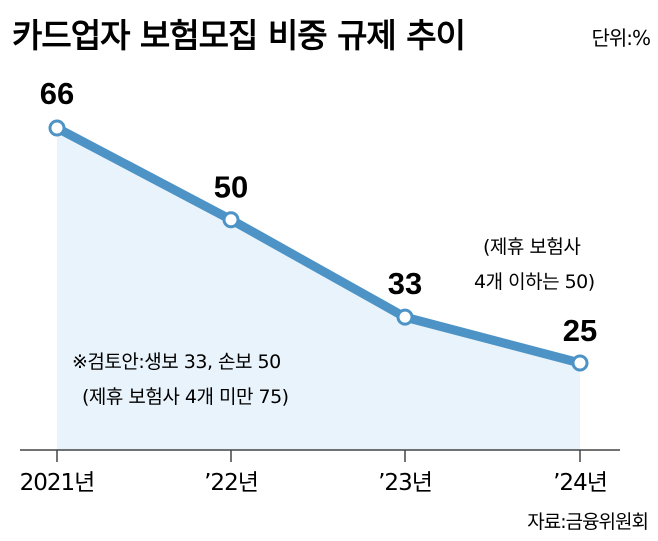  What do you see at coordinates (185, 397) in the screenshot?
I see `note-line2: (제휴 보험사 4개 미만 75)` at bounding box center [185, 397].